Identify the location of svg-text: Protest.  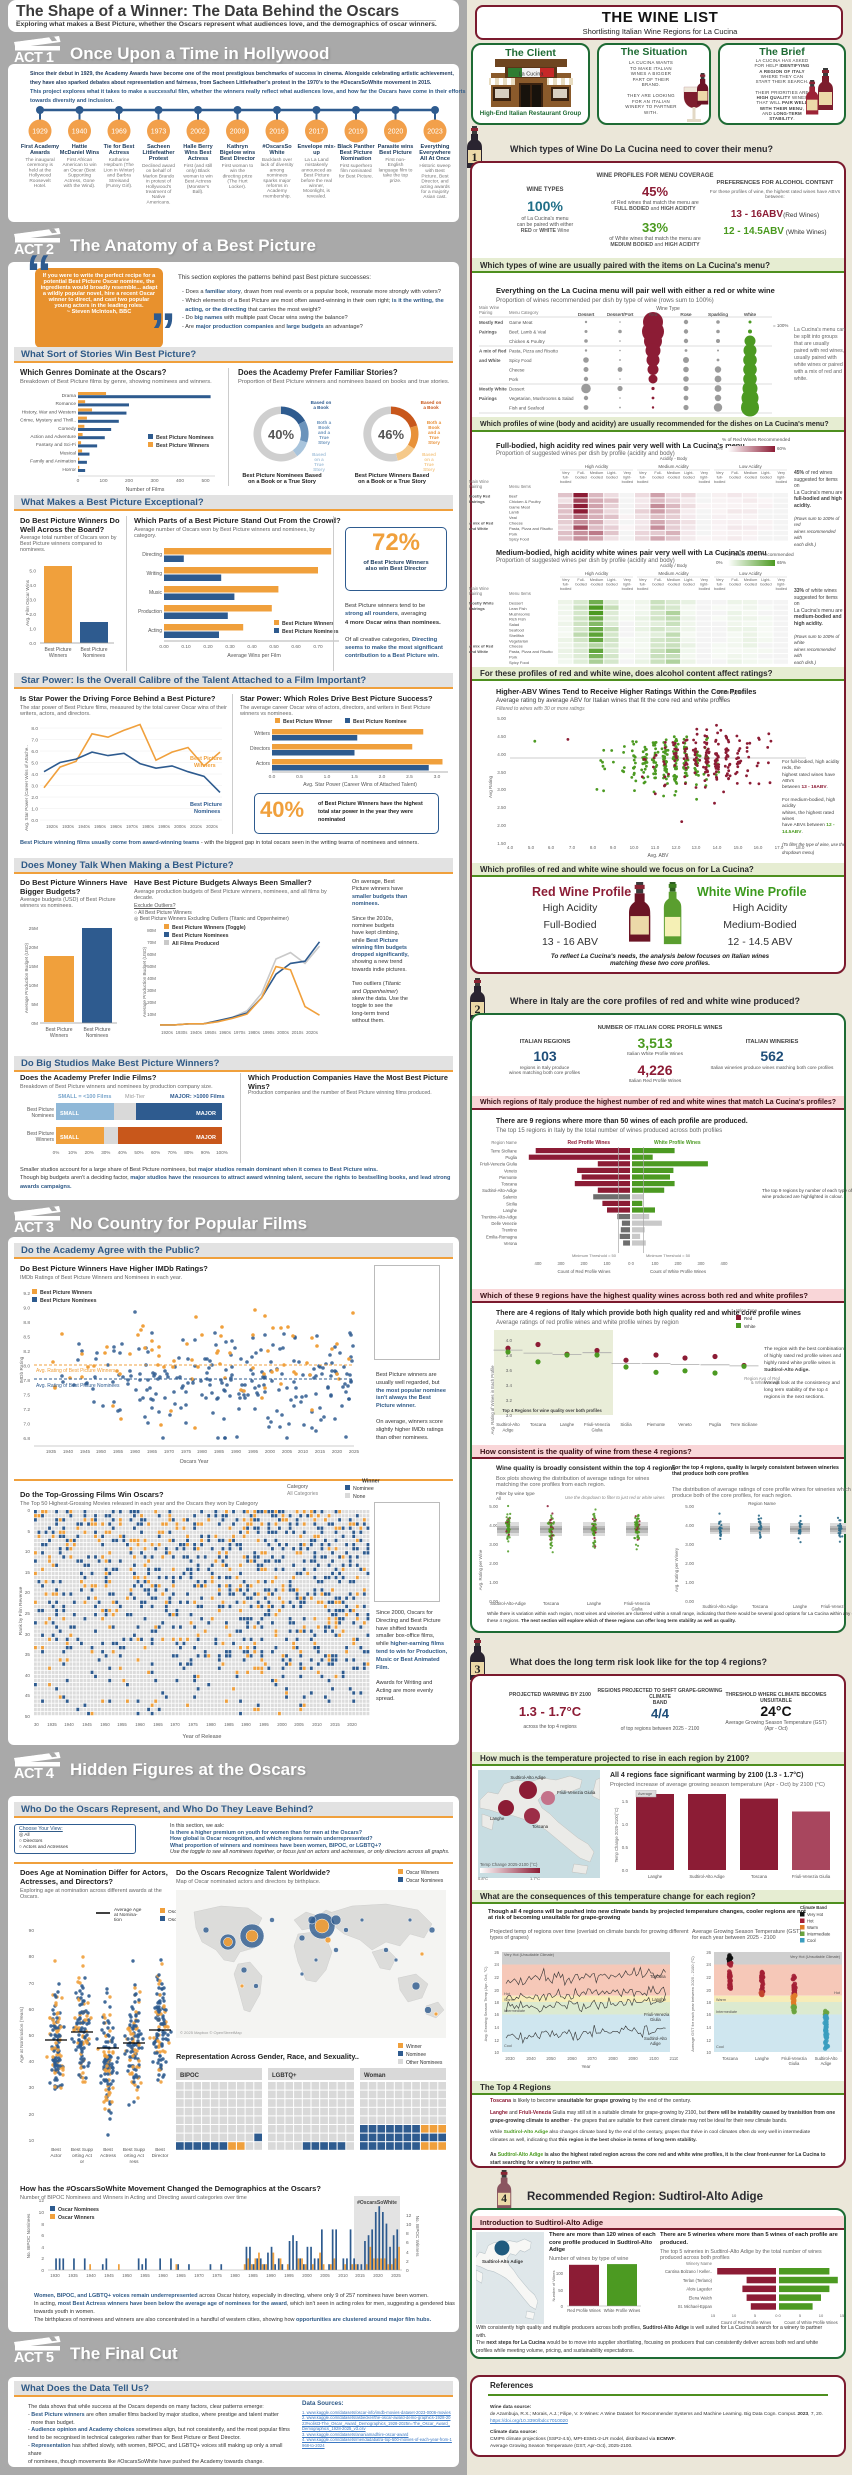
(158, 159).